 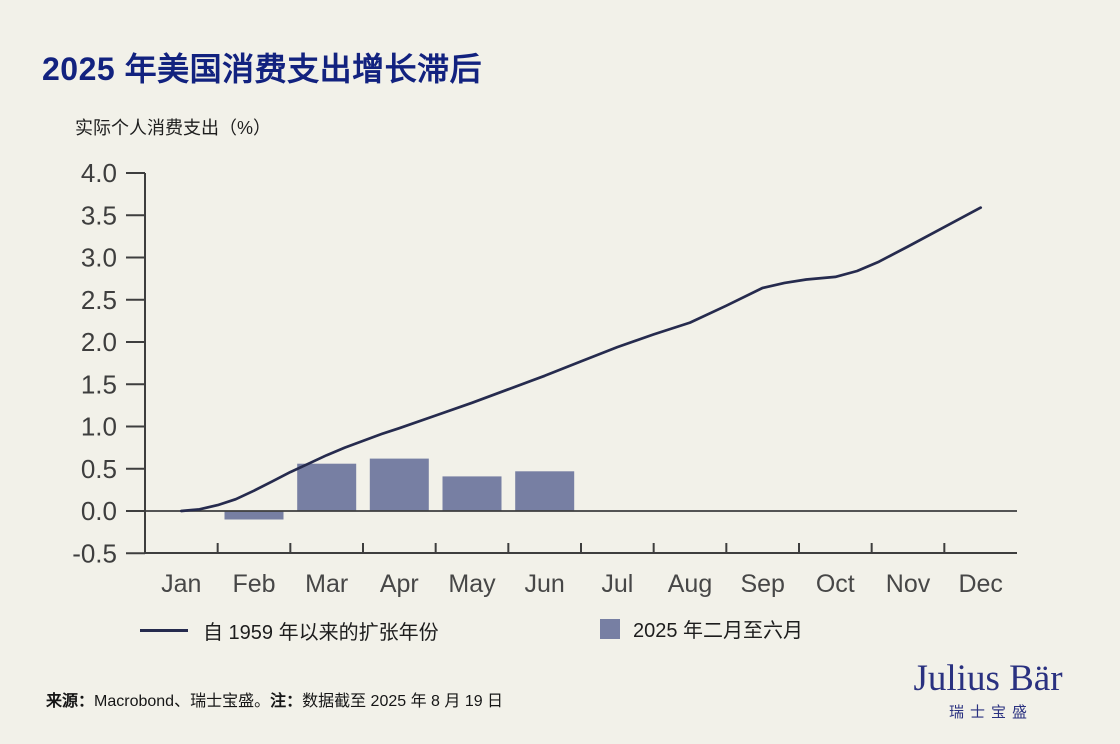 What do you see at coordinates (718, 631) in the screenshot?
I see `bar-legend-label: 2025 年二月至六月` at bounding box center [718, 631].